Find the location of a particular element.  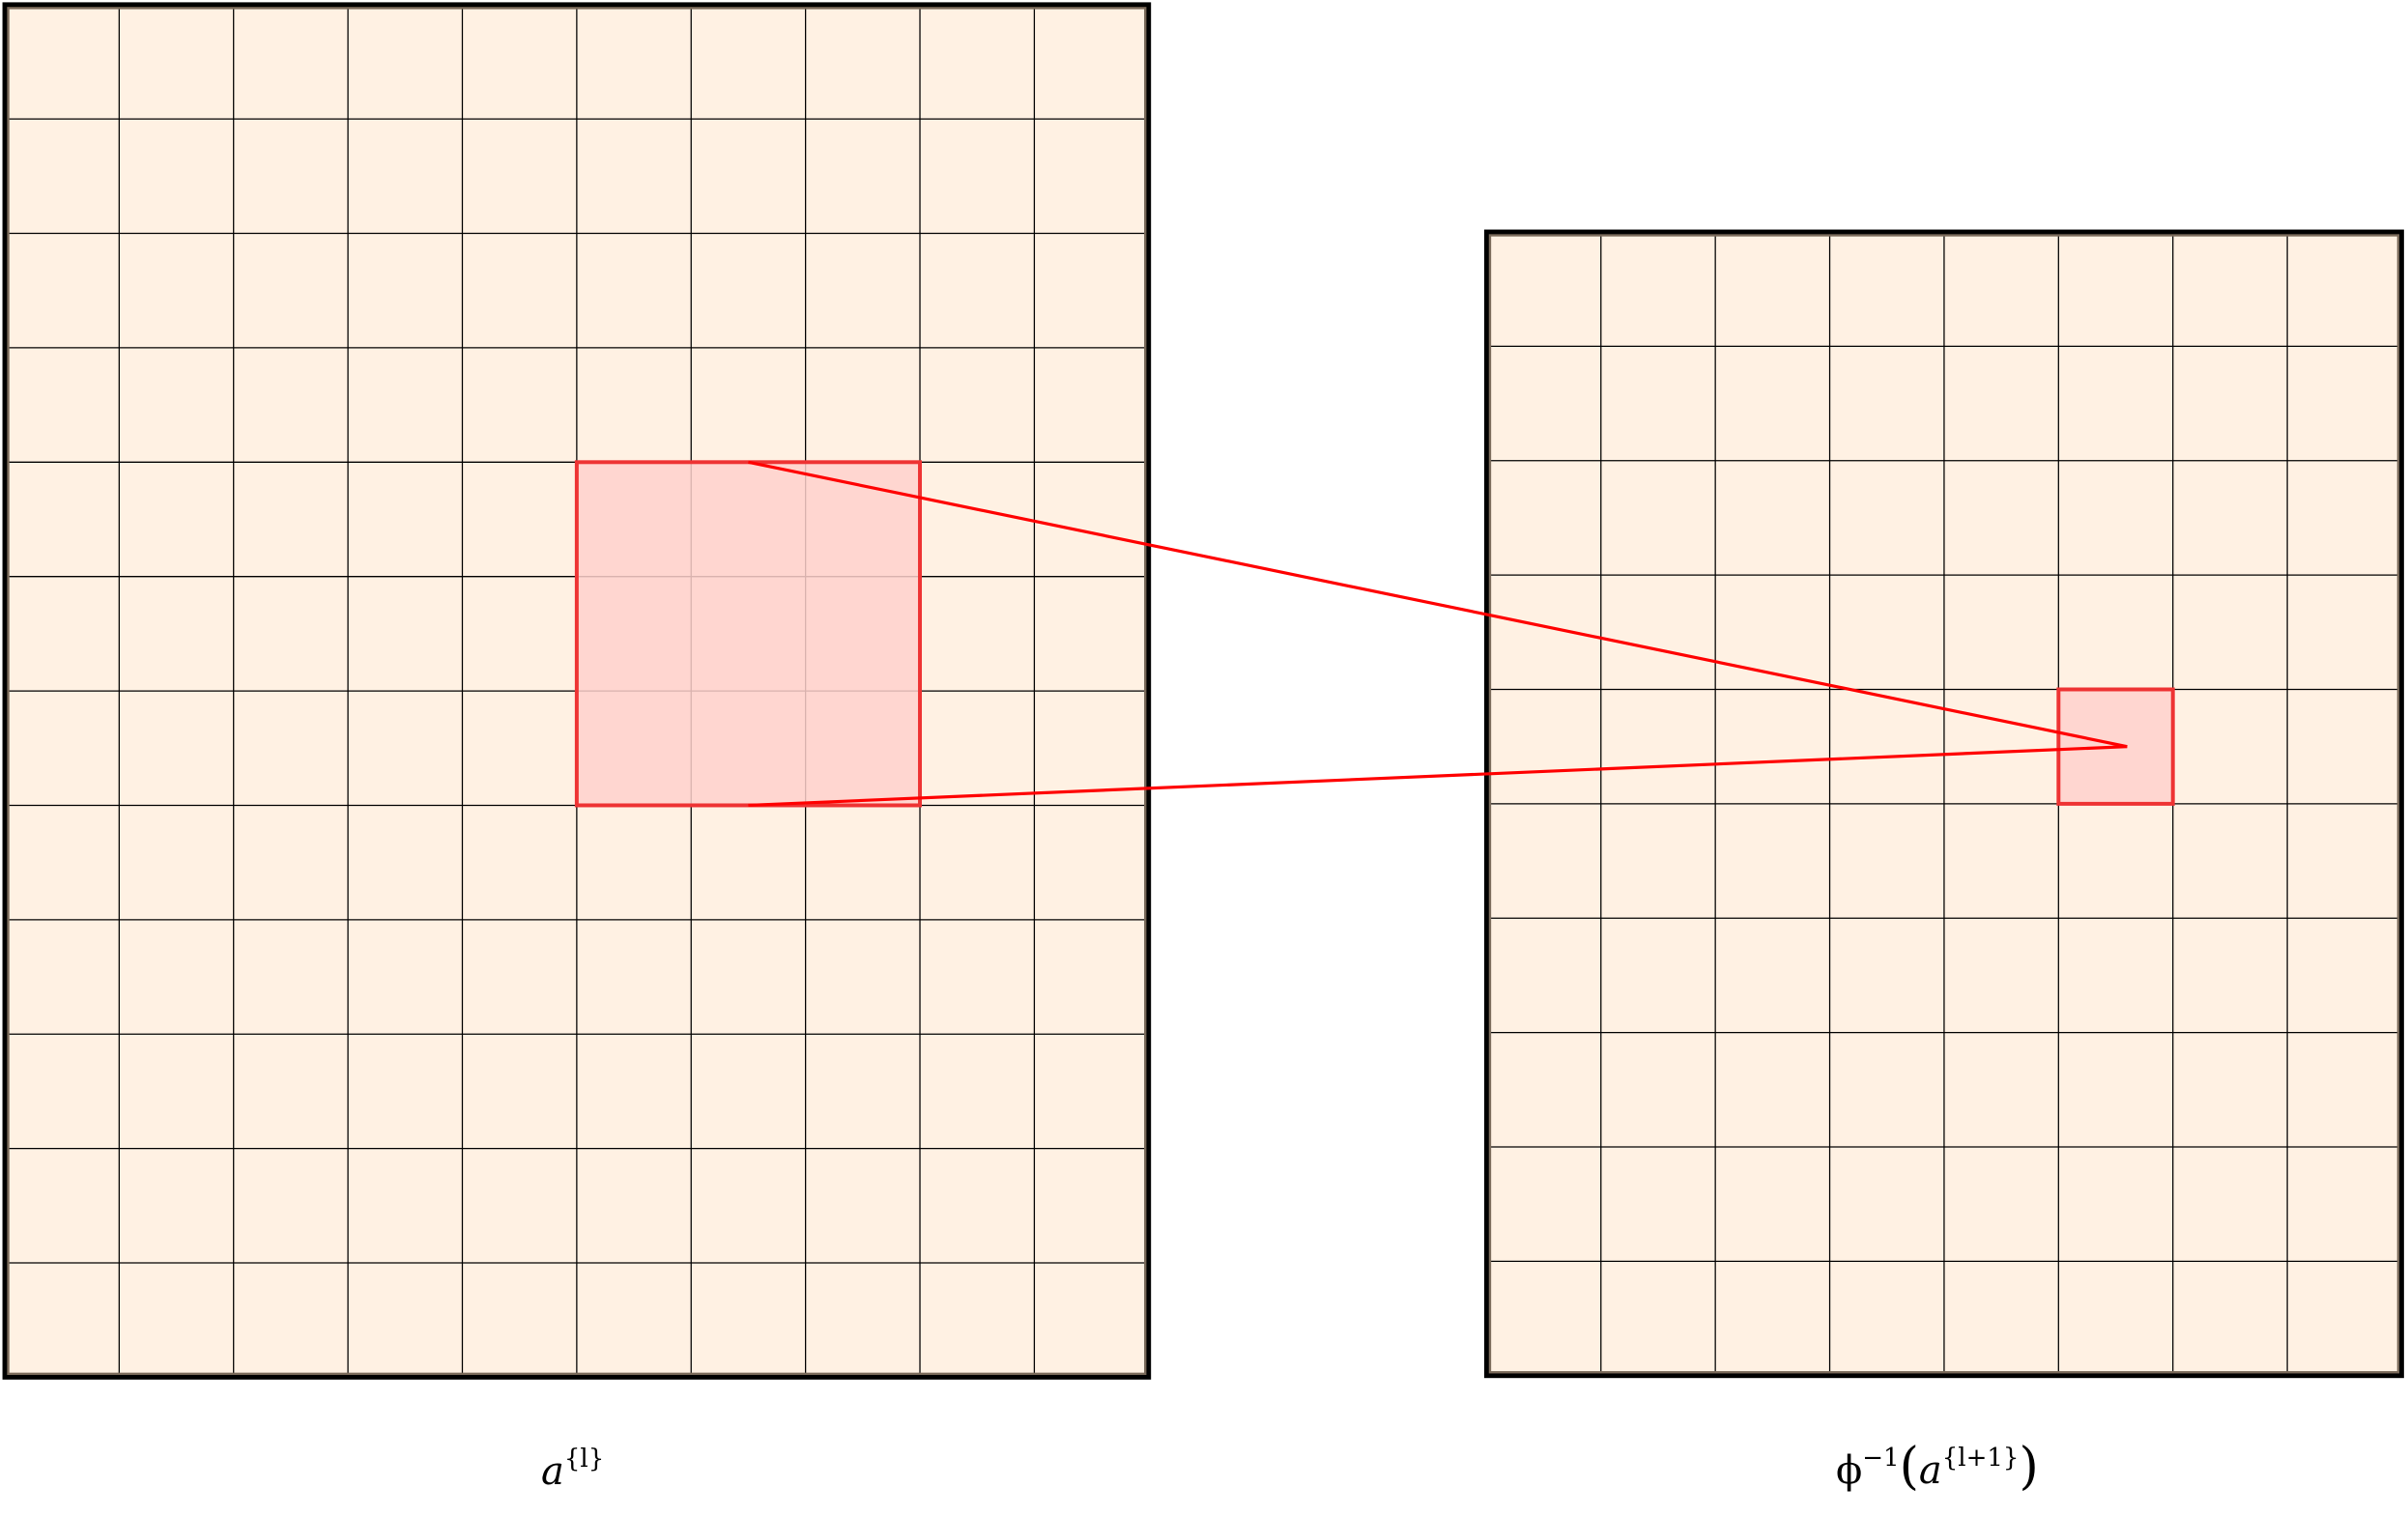

label-open-paren: ( is located at coordinates (1909, 1467).